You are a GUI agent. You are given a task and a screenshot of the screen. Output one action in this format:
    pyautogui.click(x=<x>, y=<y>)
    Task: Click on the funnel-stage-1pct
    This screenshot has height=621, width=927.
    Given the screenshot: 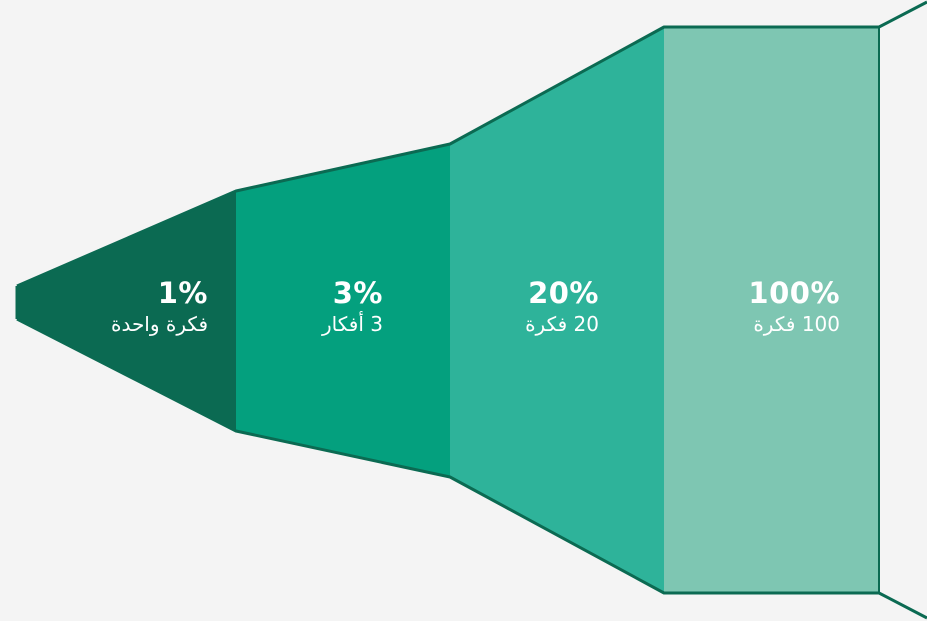 What is the action you would take?
    pyautogui.click(x=126, y=311)
    